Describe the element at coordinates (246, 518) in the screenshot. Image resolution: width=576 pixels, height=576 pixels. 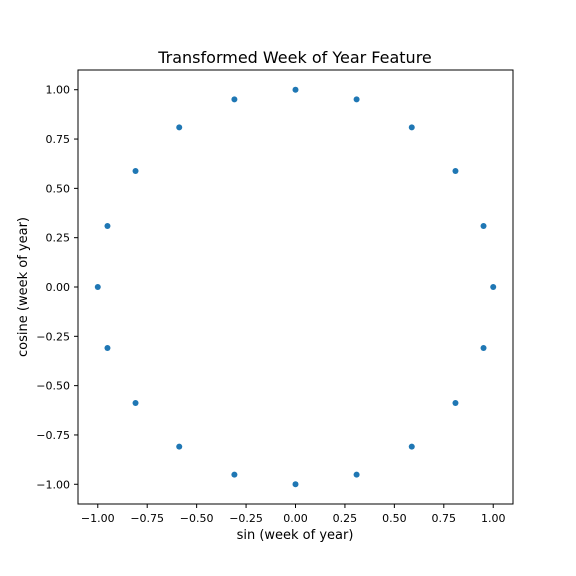
I see `x-tick-label: −0.25` at that location.